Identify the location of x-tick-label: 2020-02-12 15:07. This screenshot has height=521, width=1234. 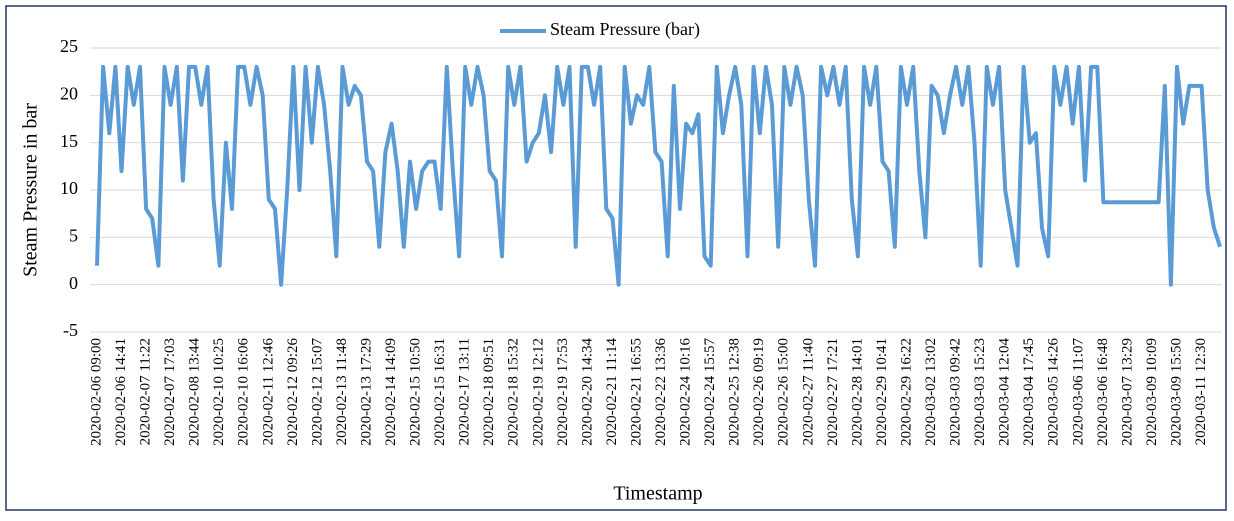
(317, 392).